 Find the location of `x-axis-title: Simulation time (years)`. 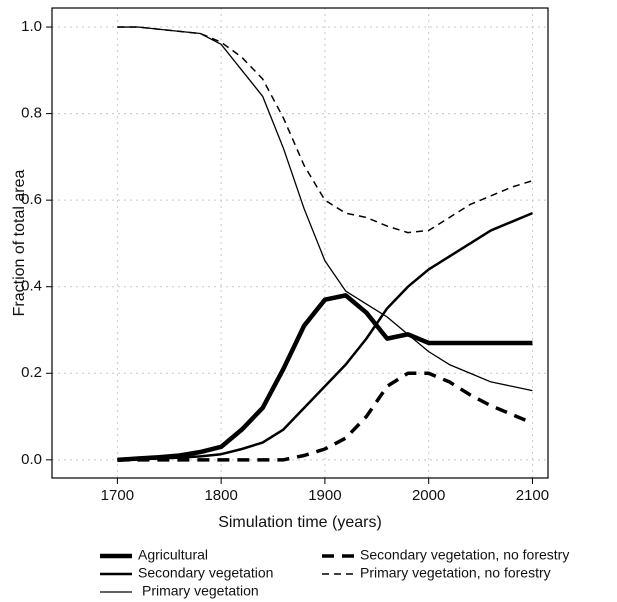

x-axis-title: Simulation time (years) is located at coordinates (300, 522).